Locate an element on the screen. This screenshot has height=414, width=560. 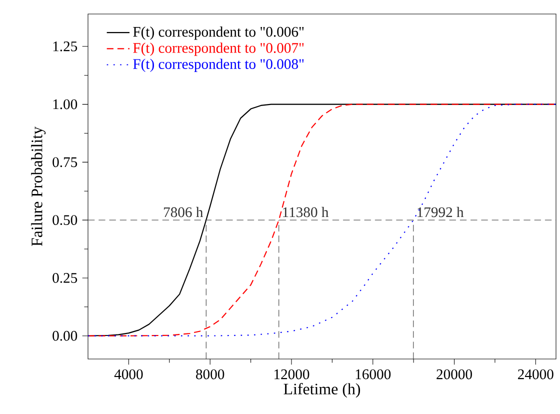
y-axis-title: Failure Probability is located at coordinates (38, 186).